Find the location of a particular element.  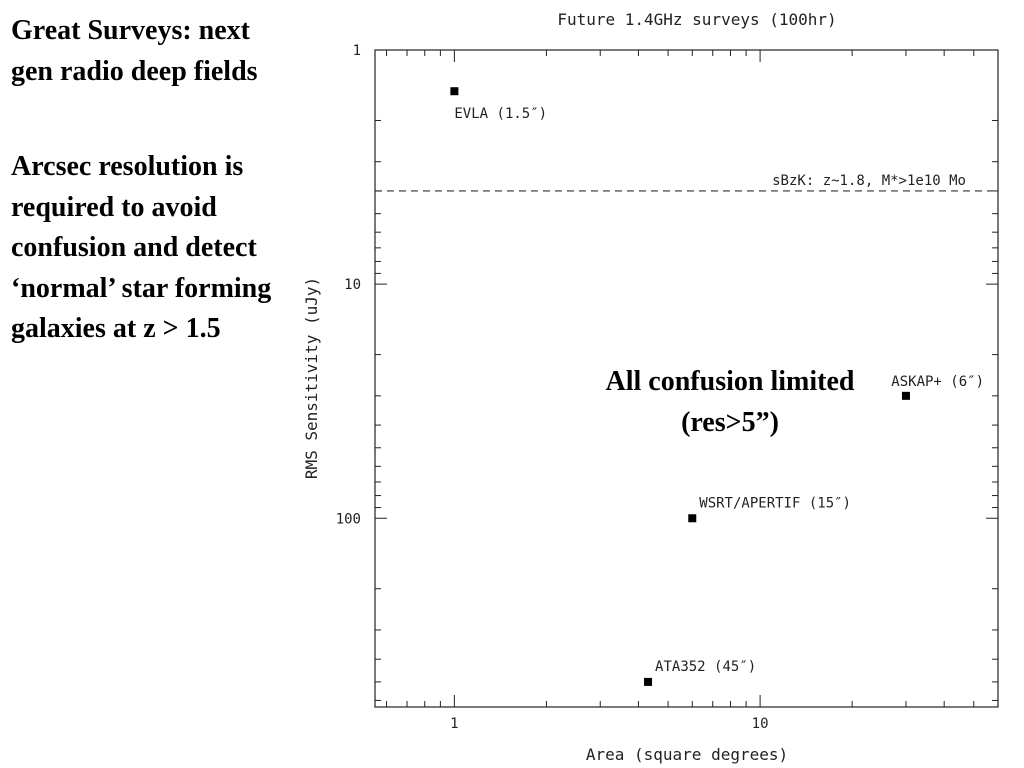

data-point-label: ASKAP+ (6″) is located at coordinates (937, 382).